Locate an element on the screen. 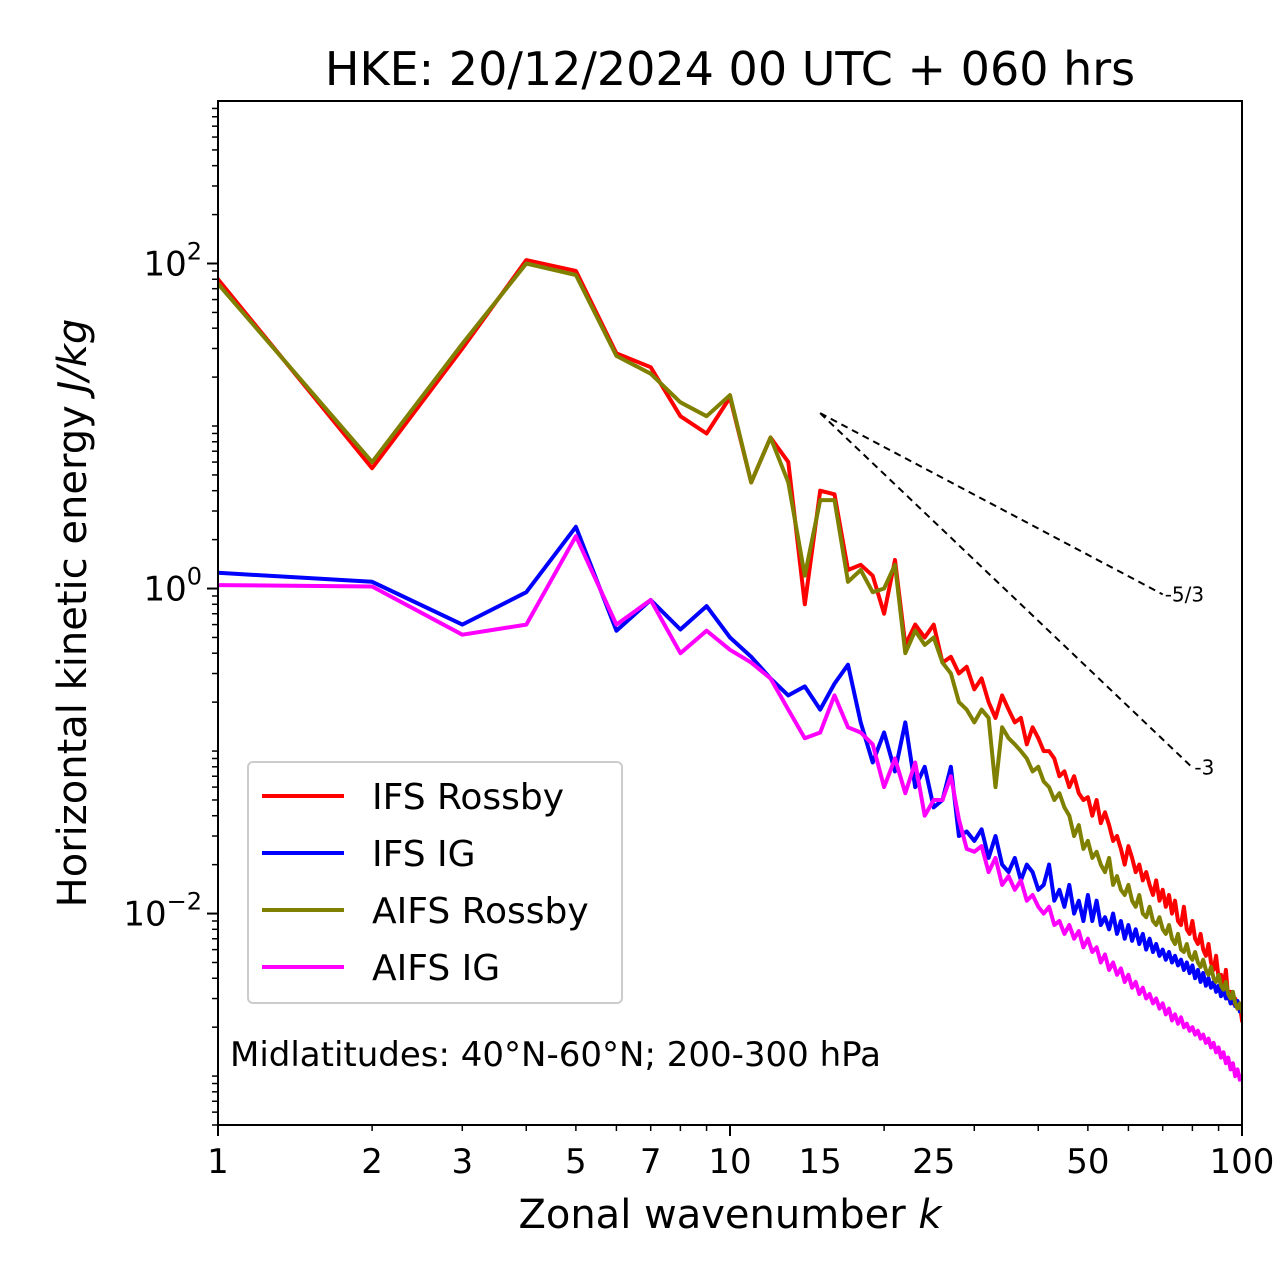 Image resolution: width=1280 pixels, height=1288 pixels. legend-label: AIFS Rossby is located at coordinates (480, 911).